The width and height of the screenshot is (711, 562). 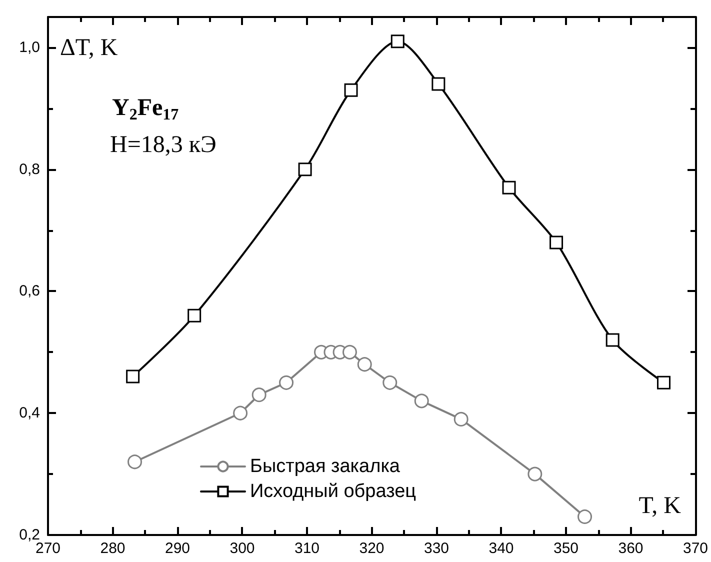 I want to click on x-tick-label: 320, so click(x=371, y=548).